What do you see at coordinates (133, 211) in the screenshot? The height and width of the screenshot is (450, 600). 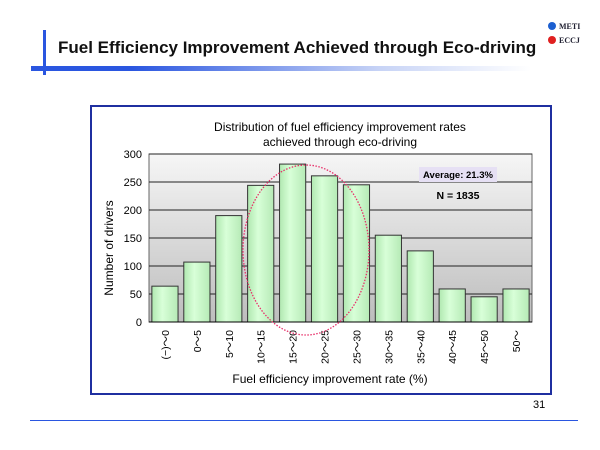 I see `y-tick-label: 200` at bounding box center [133, 211].